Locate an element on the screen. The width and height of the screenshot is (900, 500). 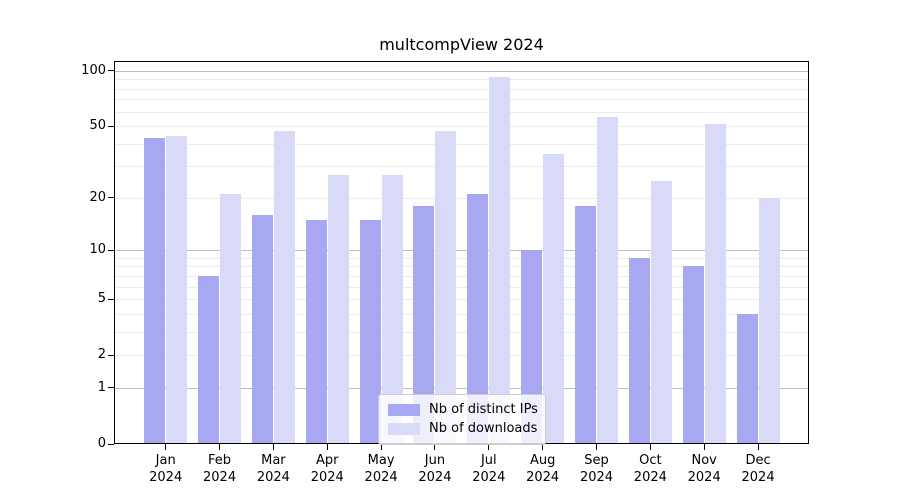
x-tick-label: Aug 2024 is located at coordinates (543, 469).